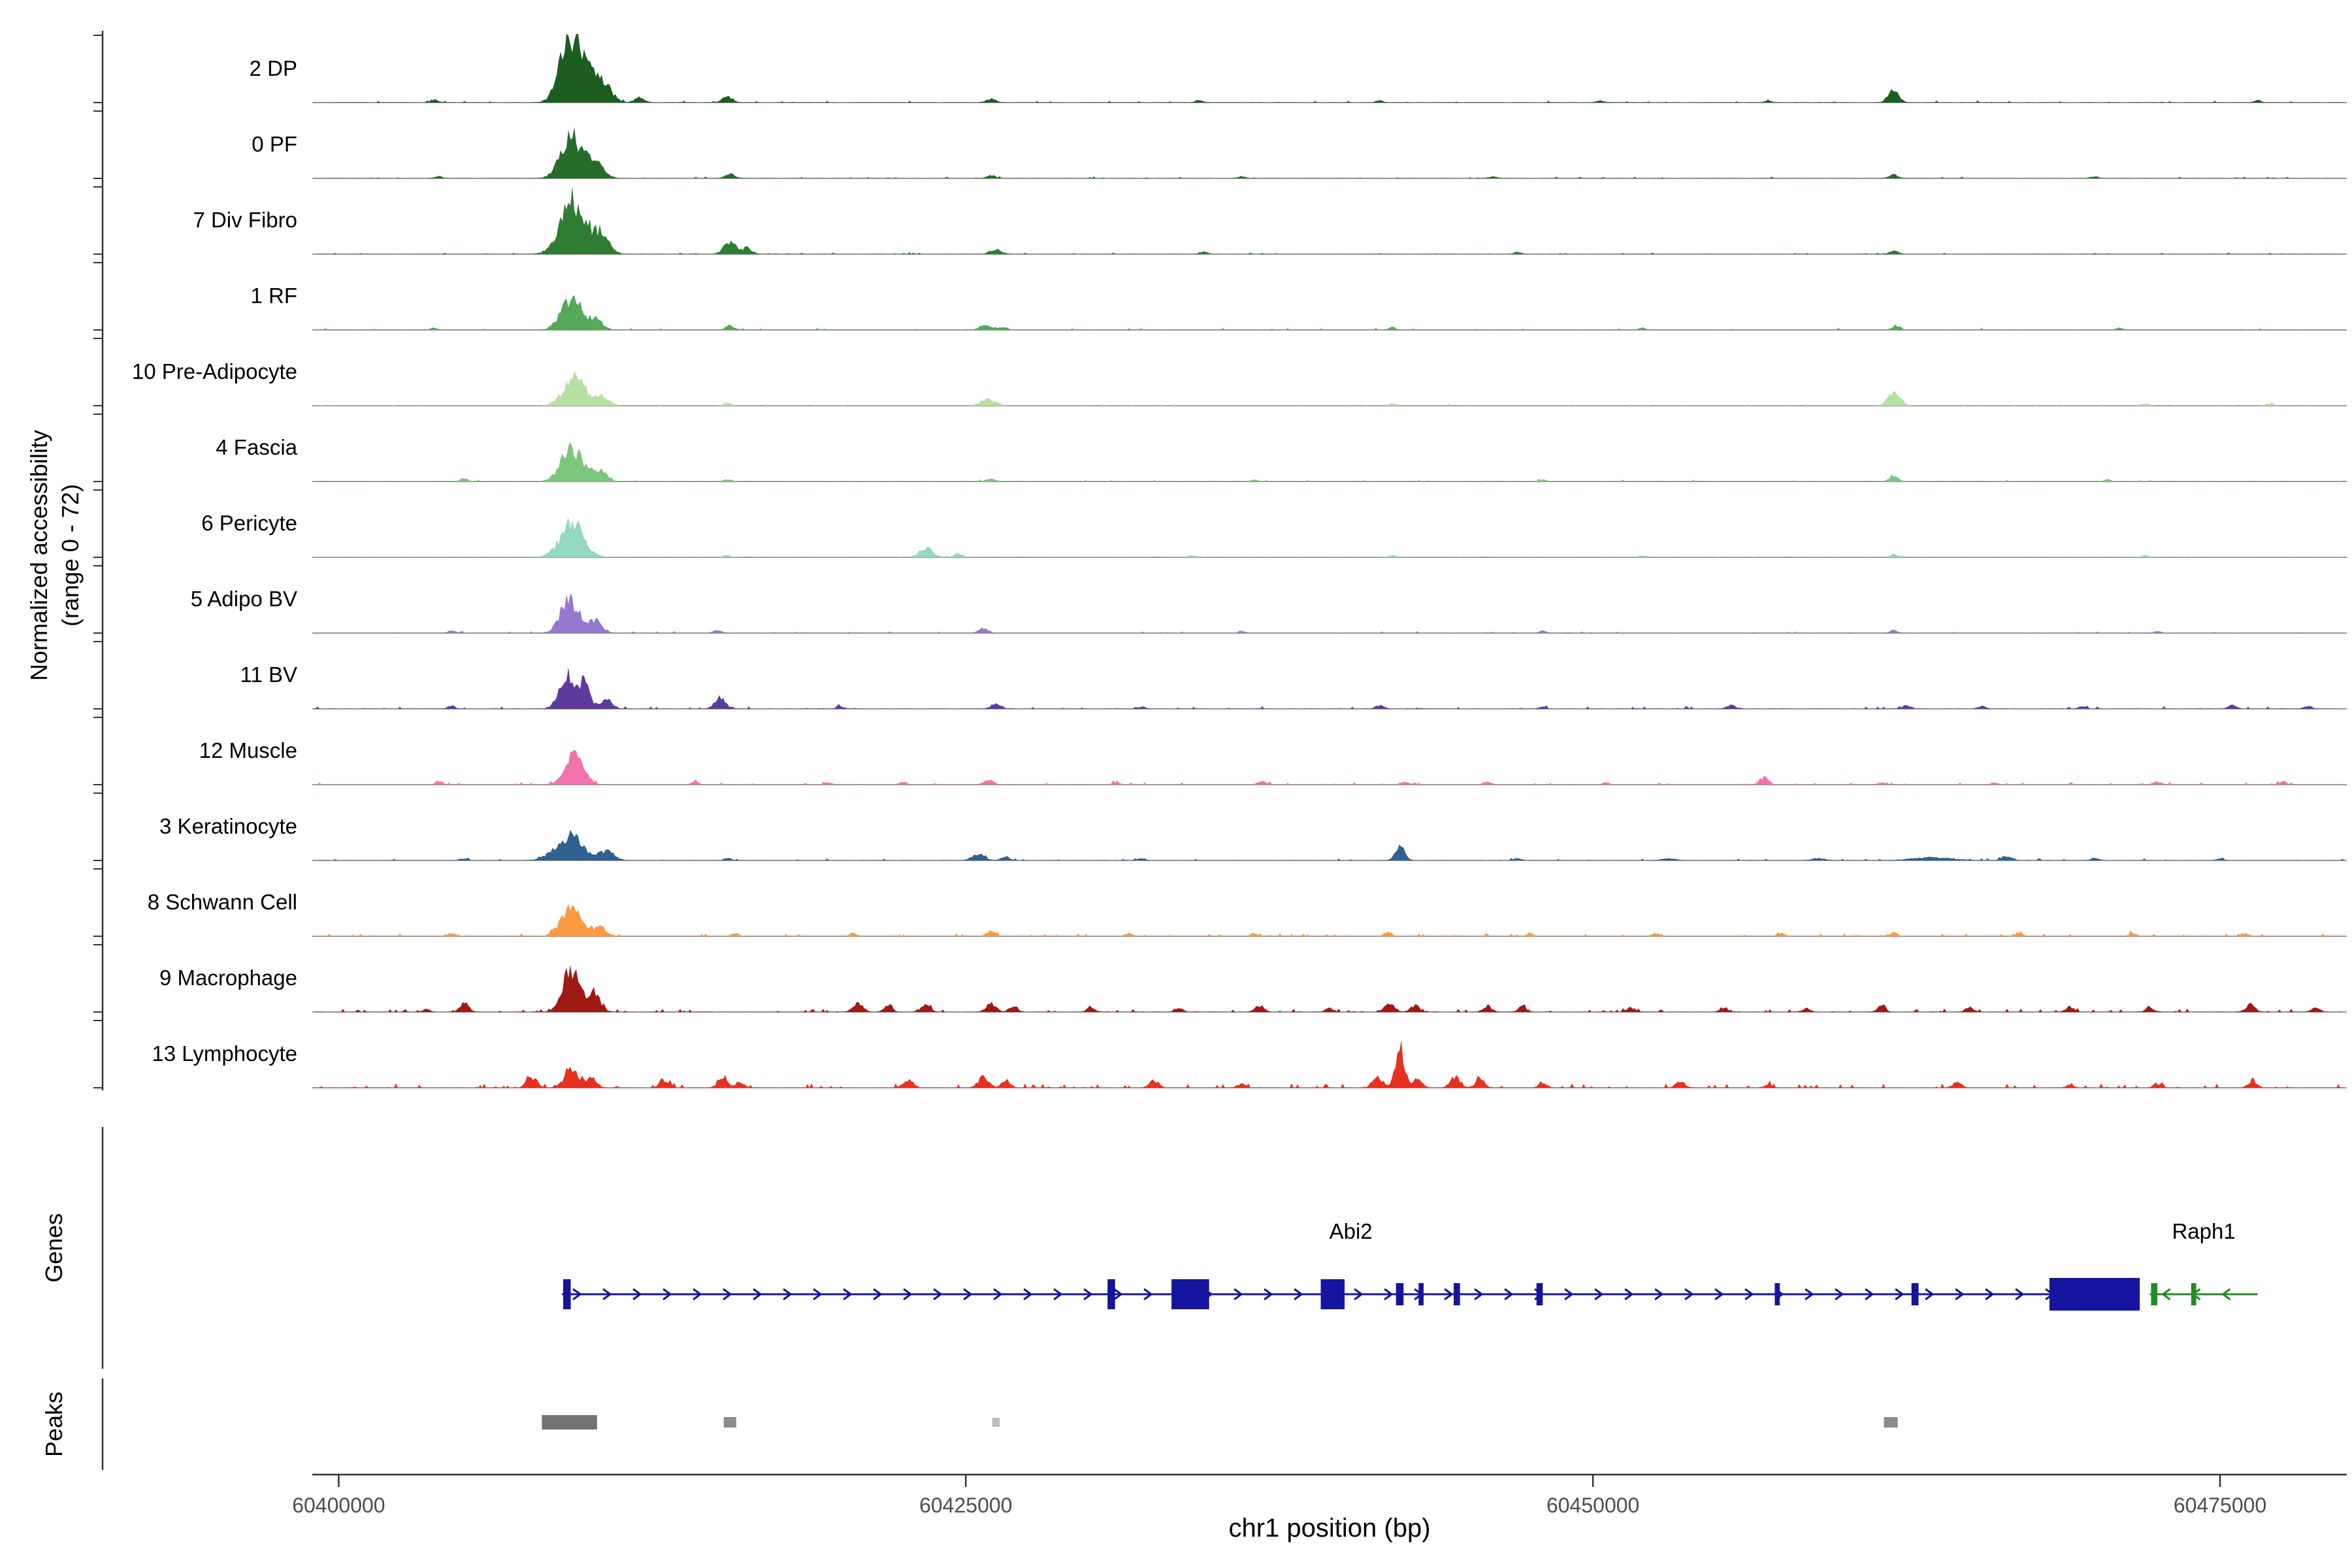  I want to click on coverage-track-11-bv, so click(1329, 688).